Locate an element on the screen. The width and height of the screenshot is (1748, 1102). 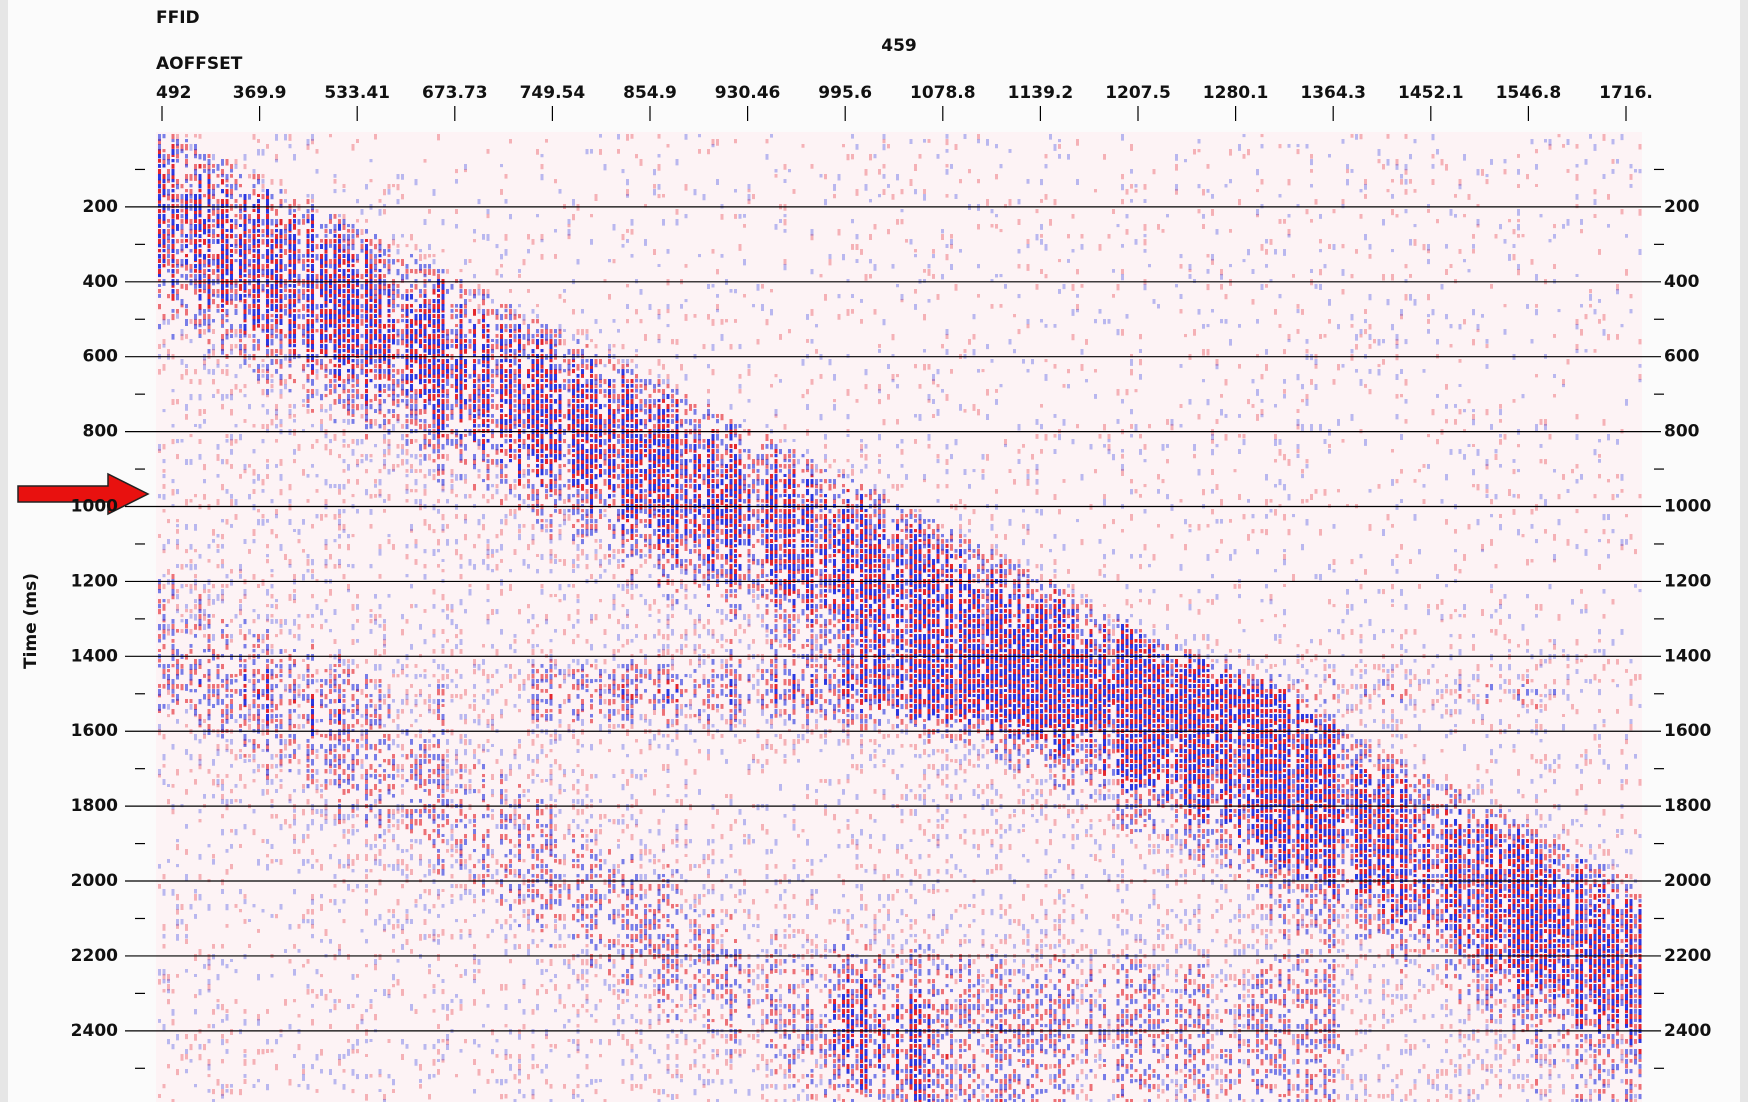
x-tick-label: 1139.2 is located at coordinates (1041, 93).